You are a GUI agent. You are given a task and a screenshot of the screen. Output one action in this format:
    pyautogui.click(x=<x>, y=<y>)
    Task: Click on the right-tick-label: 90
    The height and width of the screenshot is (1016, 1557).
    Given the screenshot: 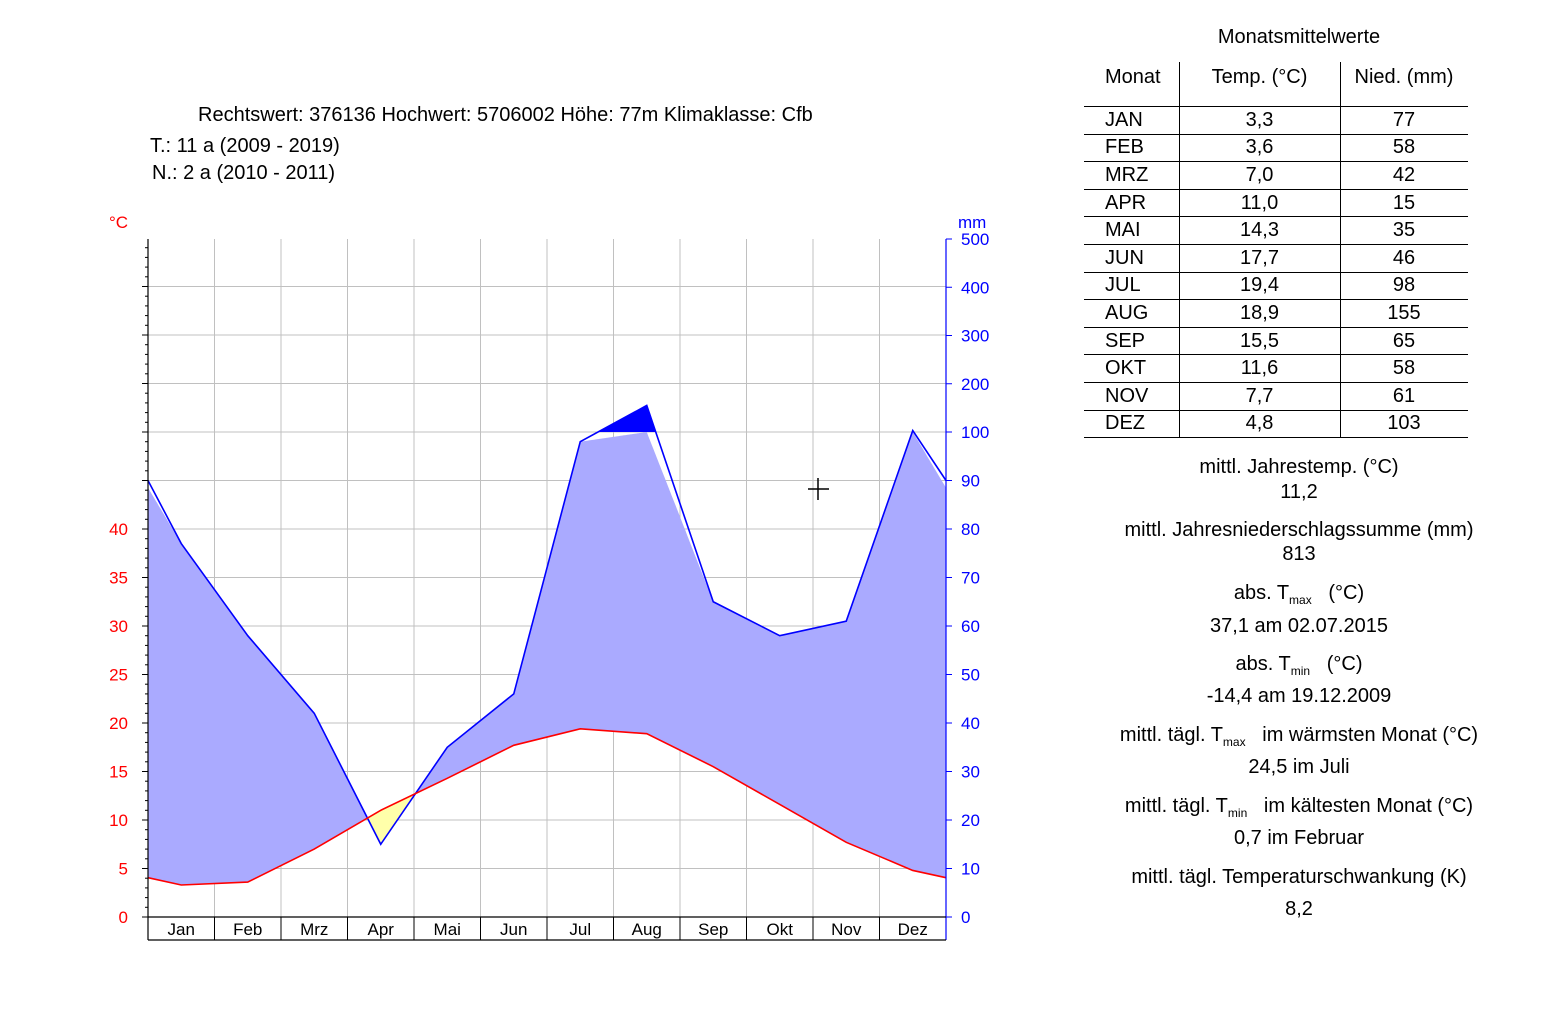 What is the action you would take?
    pyautogui.click(x=970, y=481)
    